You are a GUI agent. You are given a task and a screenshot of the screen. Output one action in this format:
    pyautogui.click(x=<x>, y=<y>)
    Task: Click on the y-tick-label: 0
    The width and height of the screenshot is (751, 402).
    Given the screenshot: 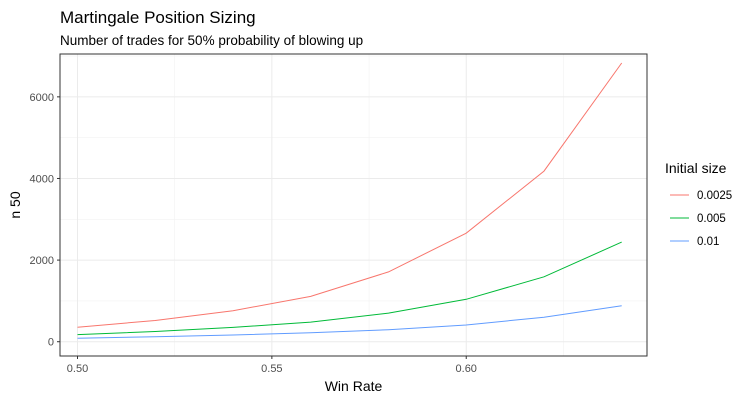 What is the action you would take?
    pyautogui.click(x=51, y=343)
    